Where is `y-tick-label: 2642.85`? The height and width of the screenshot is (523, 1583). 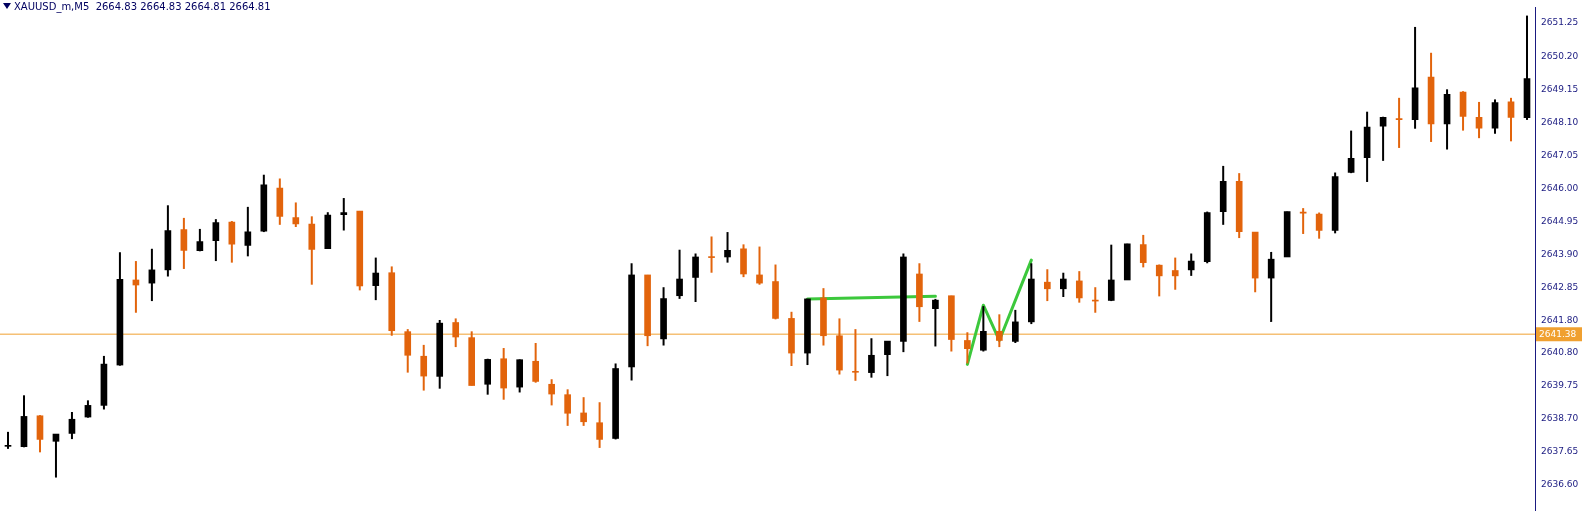 y-tick-label: 2642.85 is located at coordinates (1560, 287).